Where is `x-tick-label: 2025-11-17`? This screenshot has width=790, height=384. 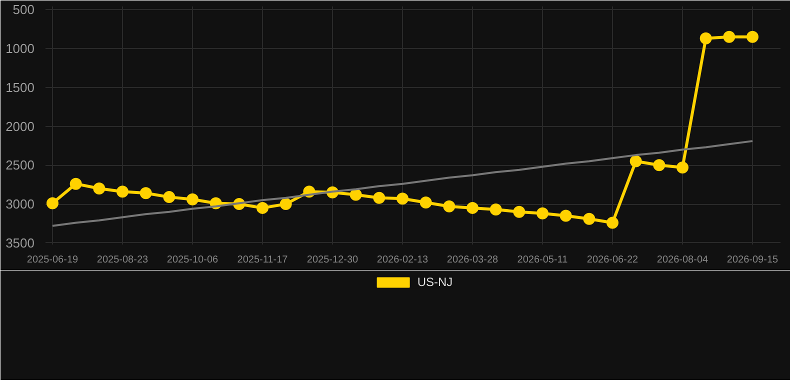 x-tick-label: 2025-11-17 is located at coordinates (262, 260).